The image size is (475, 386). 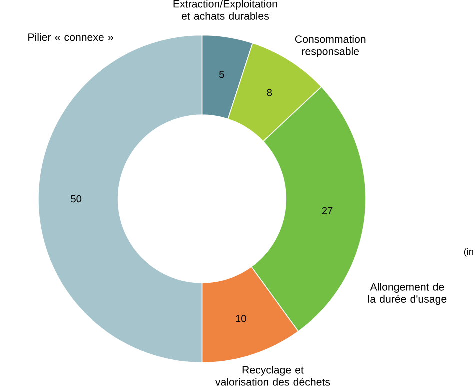 What do you see at coordinates (76, 199) in the screenshot?
I see `data-label: 50` at bounding box center [76, 199].